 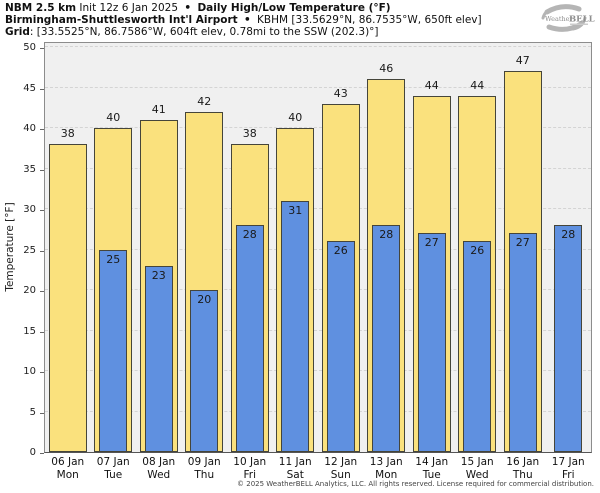 I want to click on x-tick-label: 11 Jan Sat, so click(x=296, y=469).